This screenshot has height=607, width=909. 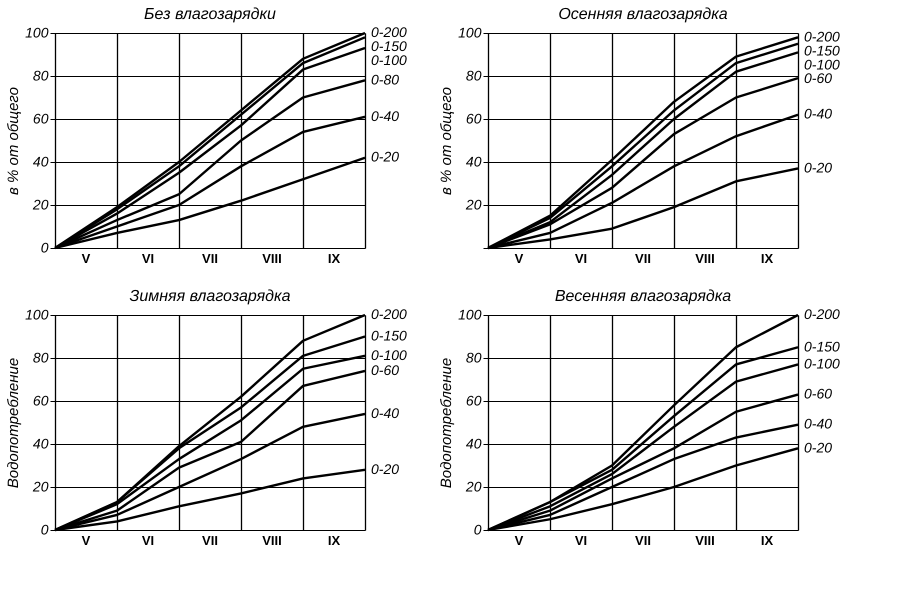 I want to click on chart-title: Без влагозарядки, so click(x=210, y=14).